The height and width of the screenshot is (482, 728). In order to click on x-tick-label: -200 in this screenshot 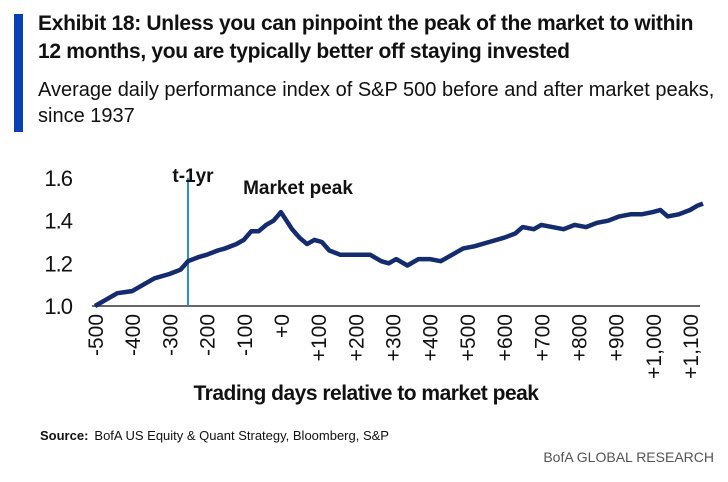, I will do `click(208, 335)`.